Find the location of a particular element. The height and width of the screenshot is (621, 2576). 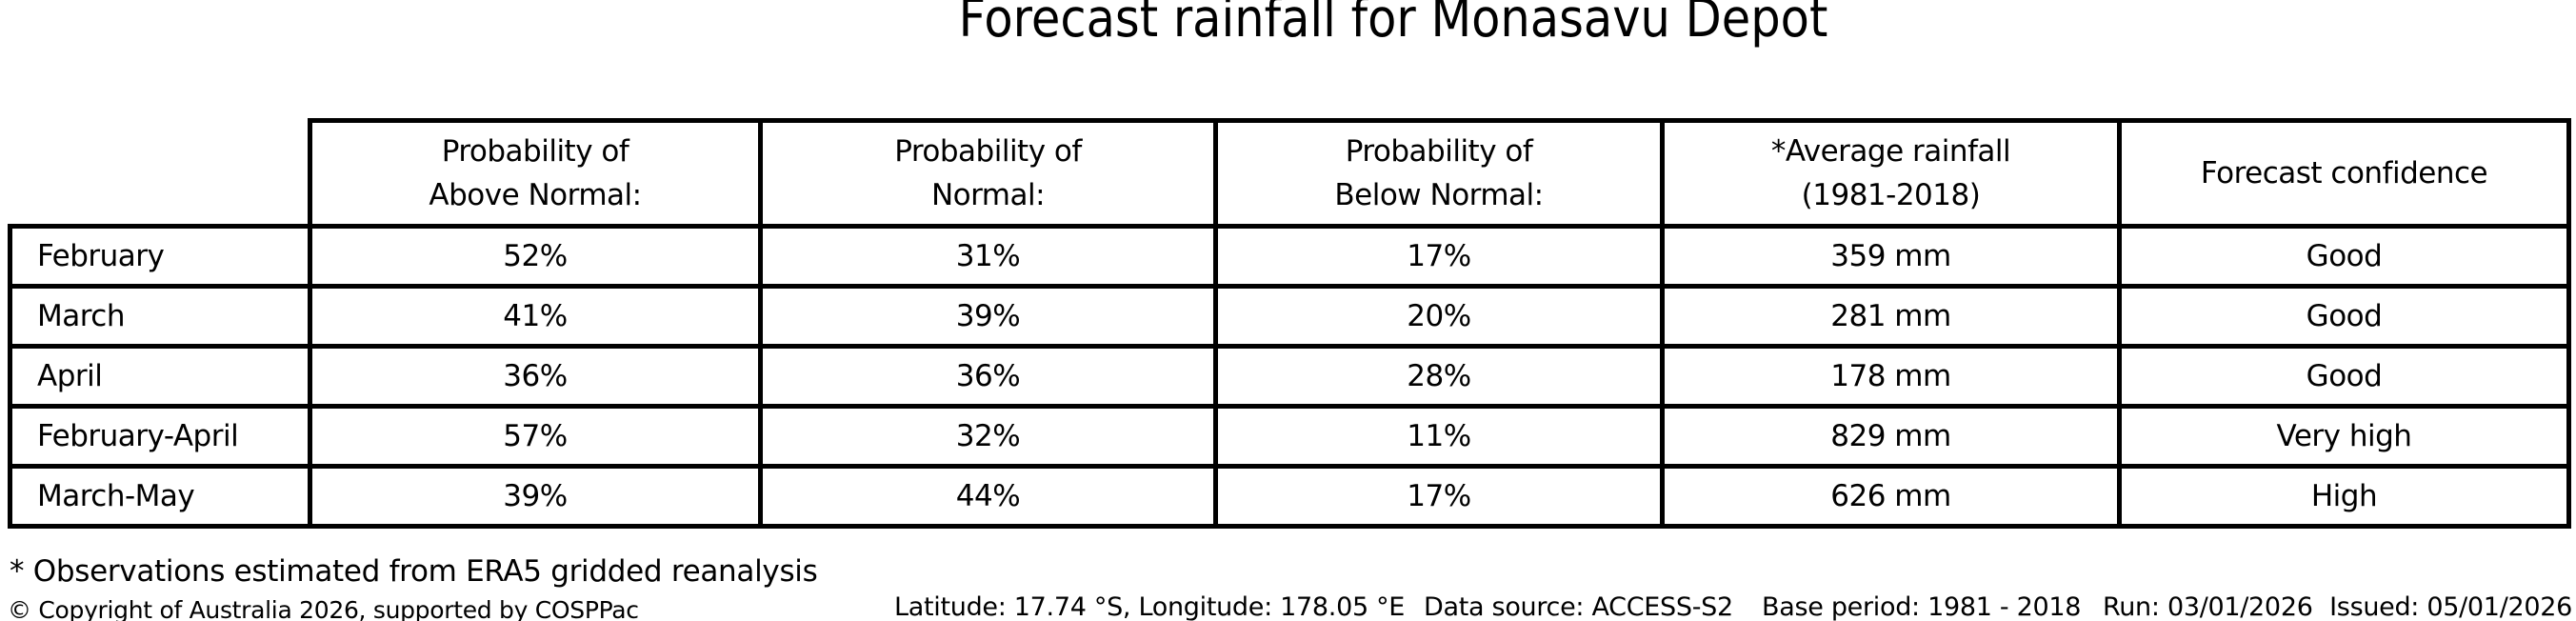

table-row-march-may: March-May 39% 44% 17% 626 mm High is located at coordinates (1289, 496).